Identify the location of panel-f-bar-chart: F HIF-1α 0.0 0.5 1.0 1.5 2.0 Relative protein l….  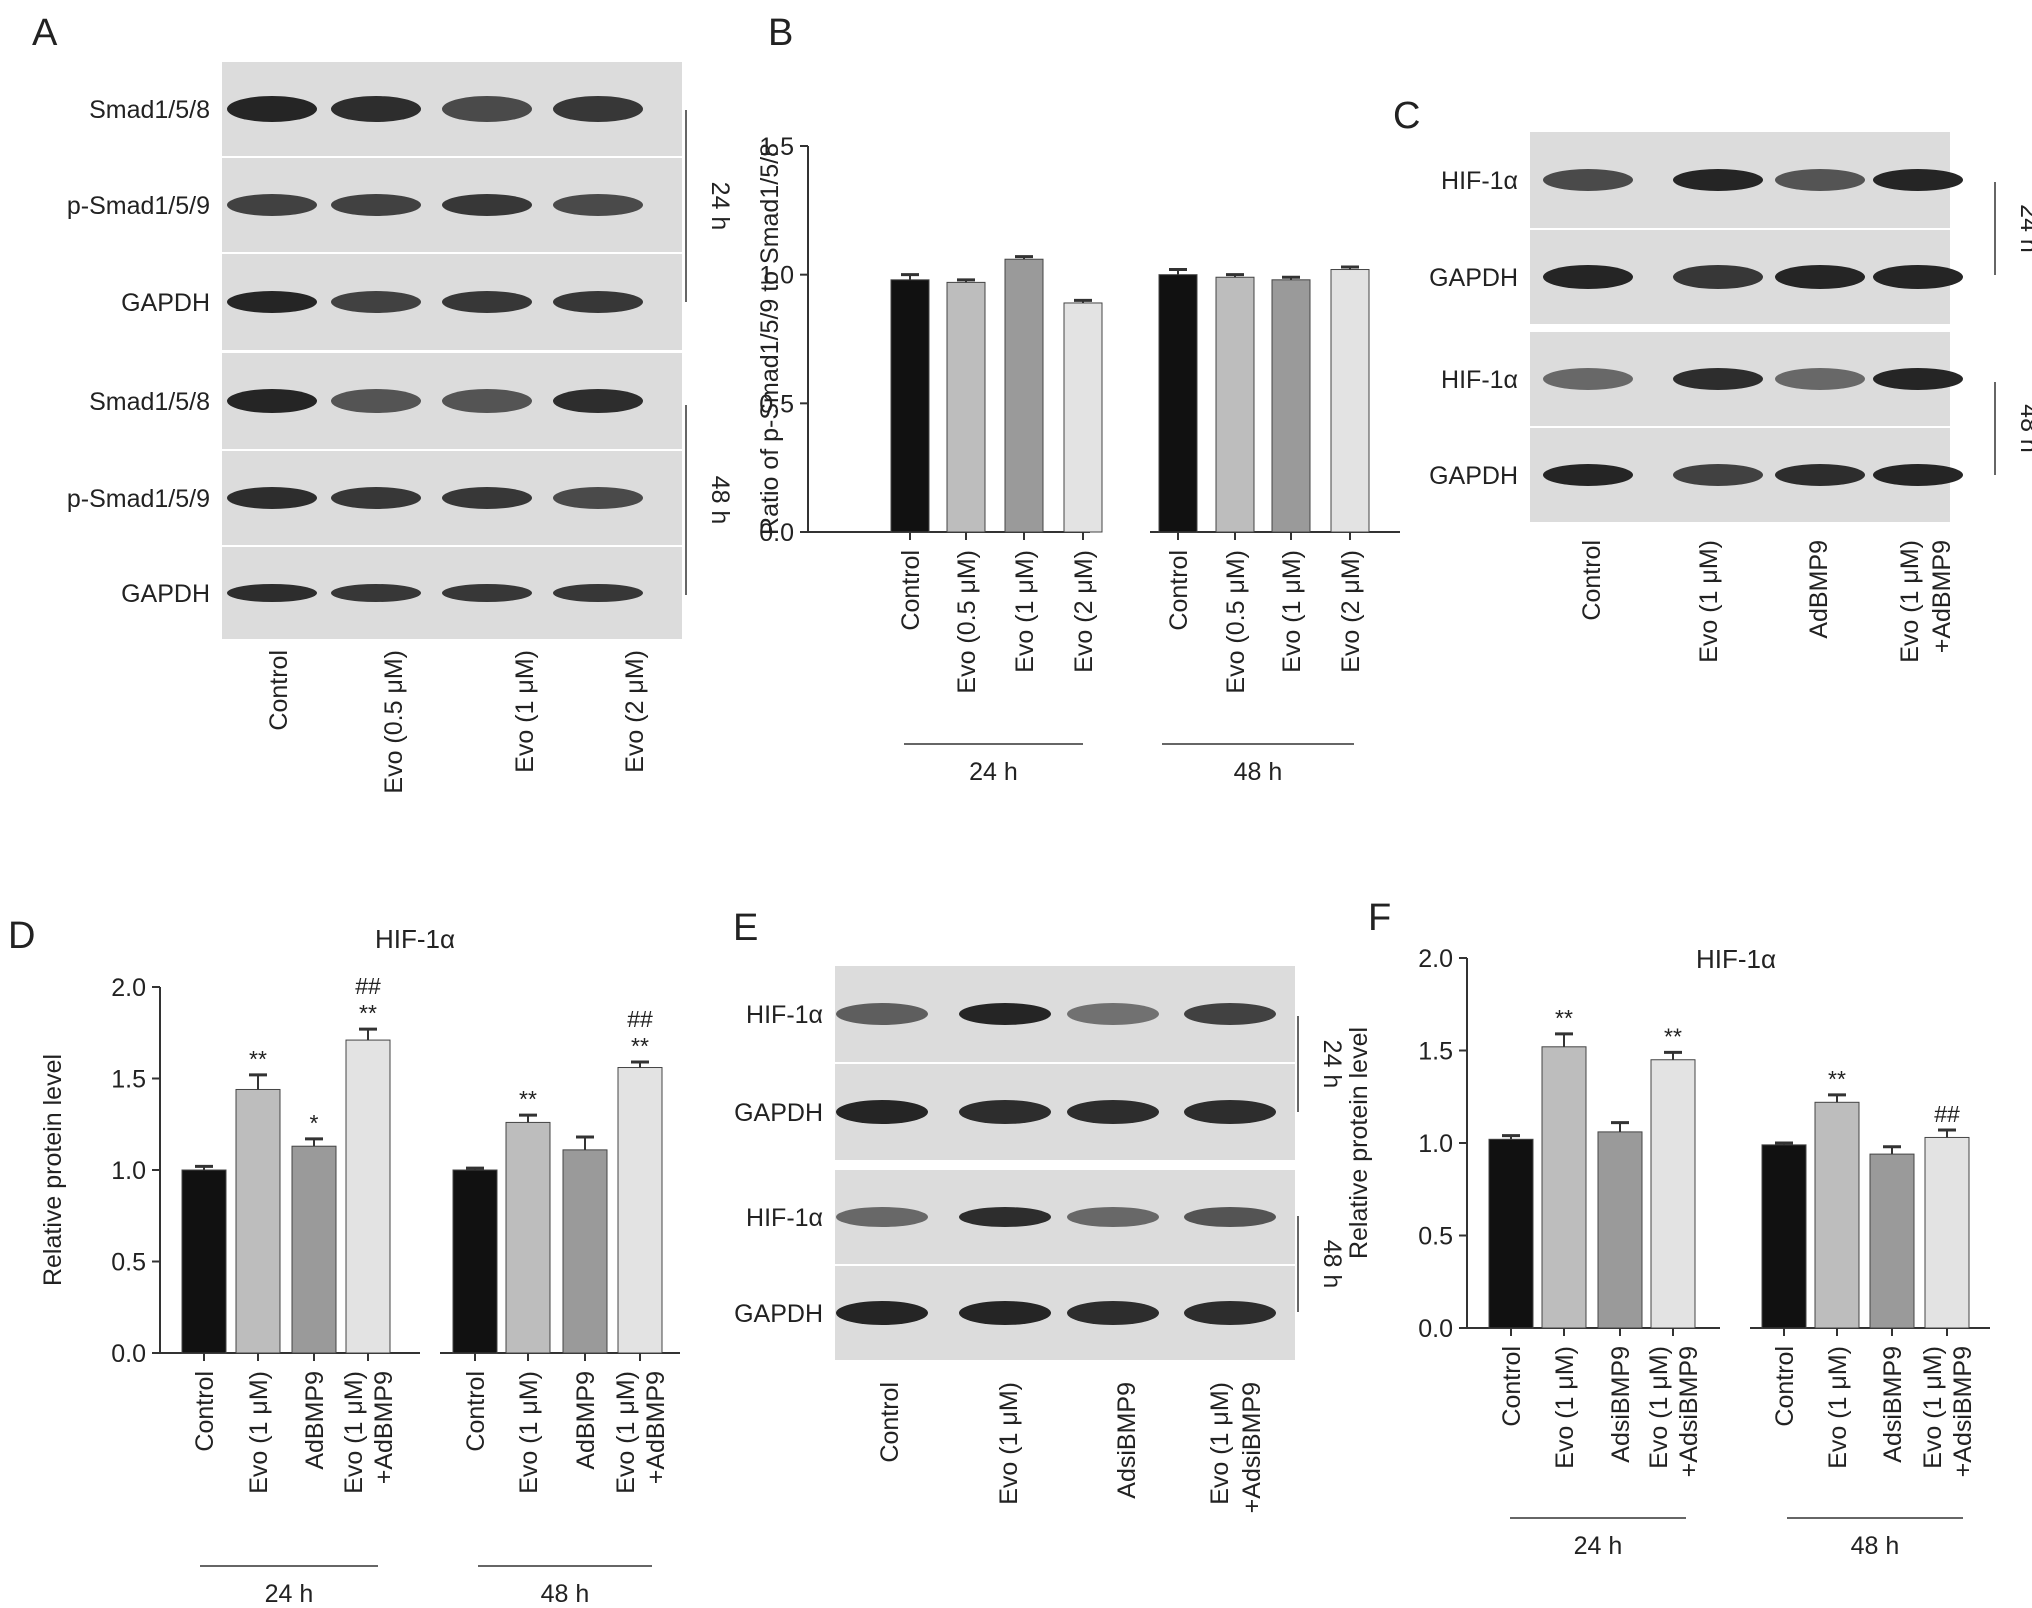
(1667, 1228).